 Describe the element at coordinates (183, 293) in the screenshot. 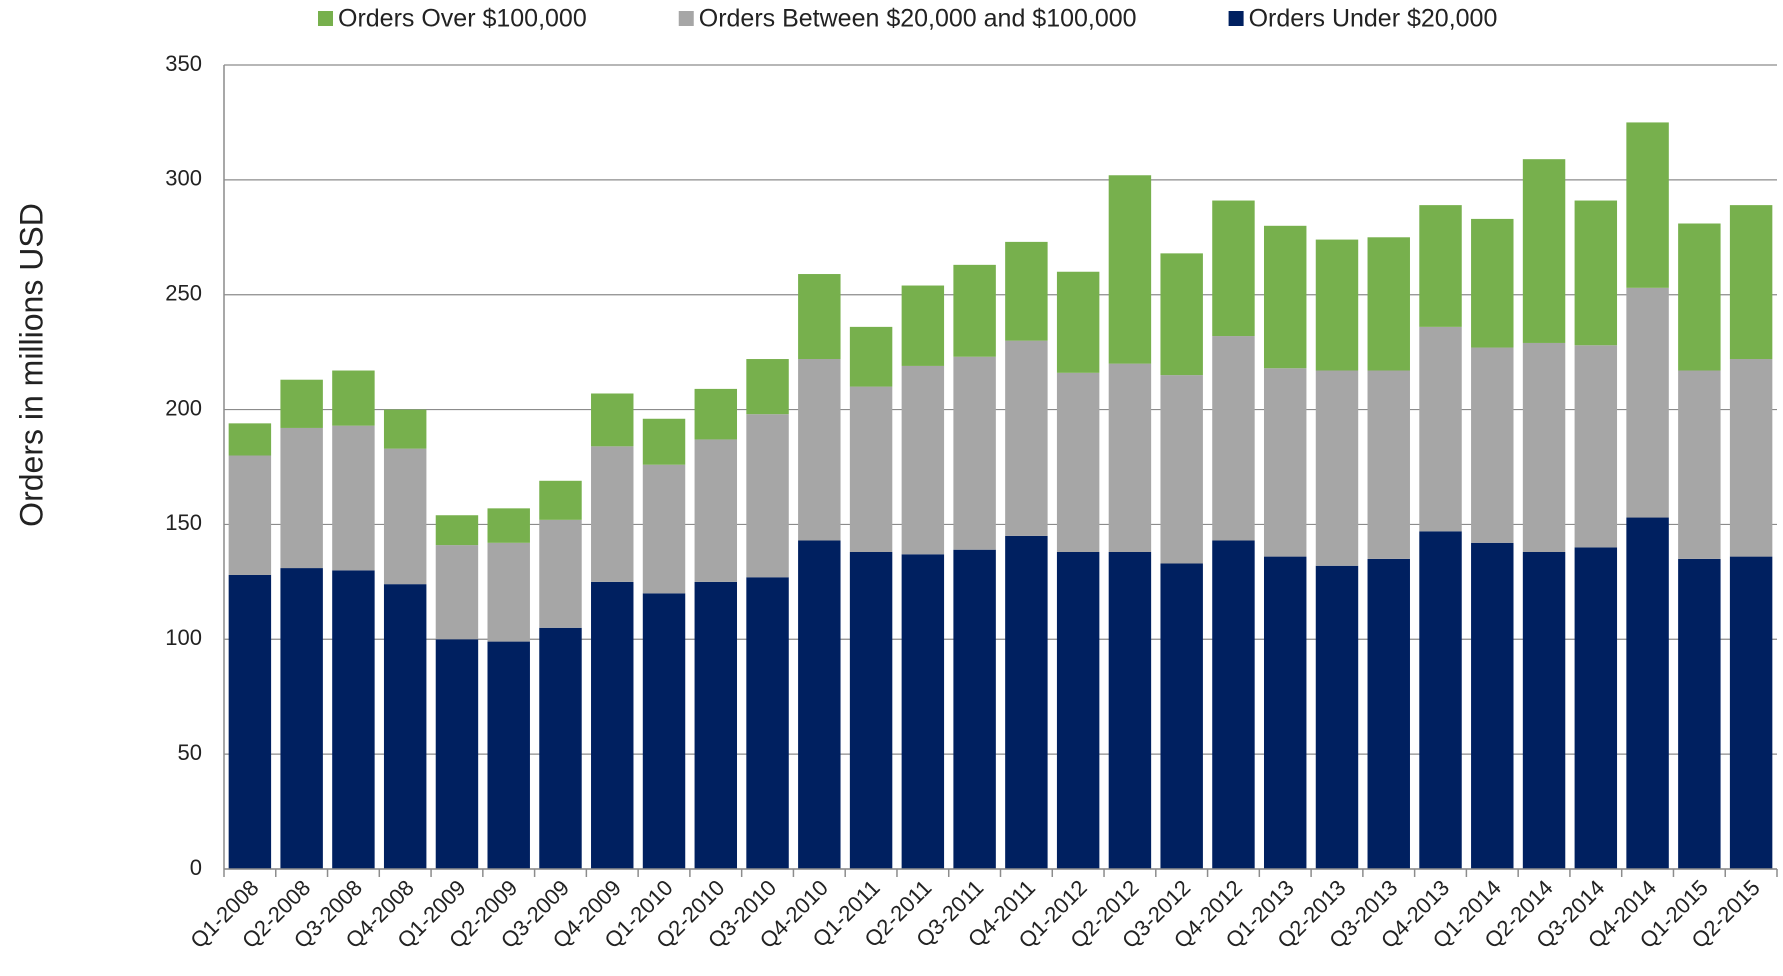

I see `y-tick-label: 250` at that location.